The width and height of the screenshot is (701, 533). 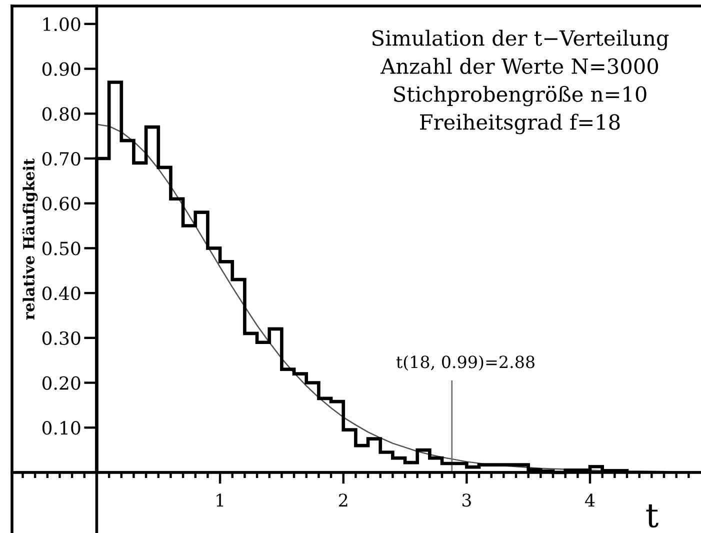 I want to click on x-tick-label: 2, so click(x=343, y=500).